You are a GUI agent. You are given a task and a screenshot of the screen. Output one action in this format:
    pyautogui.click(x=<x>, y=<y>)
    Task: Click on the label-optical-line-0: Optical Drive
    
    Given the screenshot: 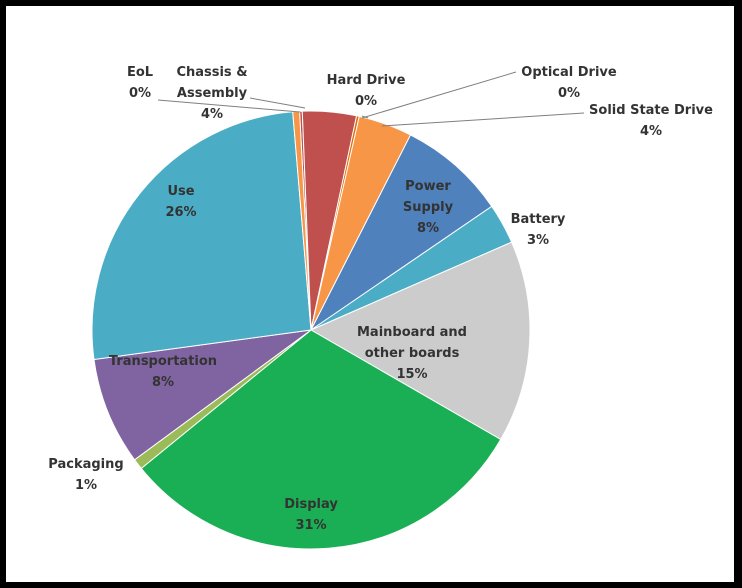 What is the action you would take?
    pyautogui.click(x=569, y=72)
    